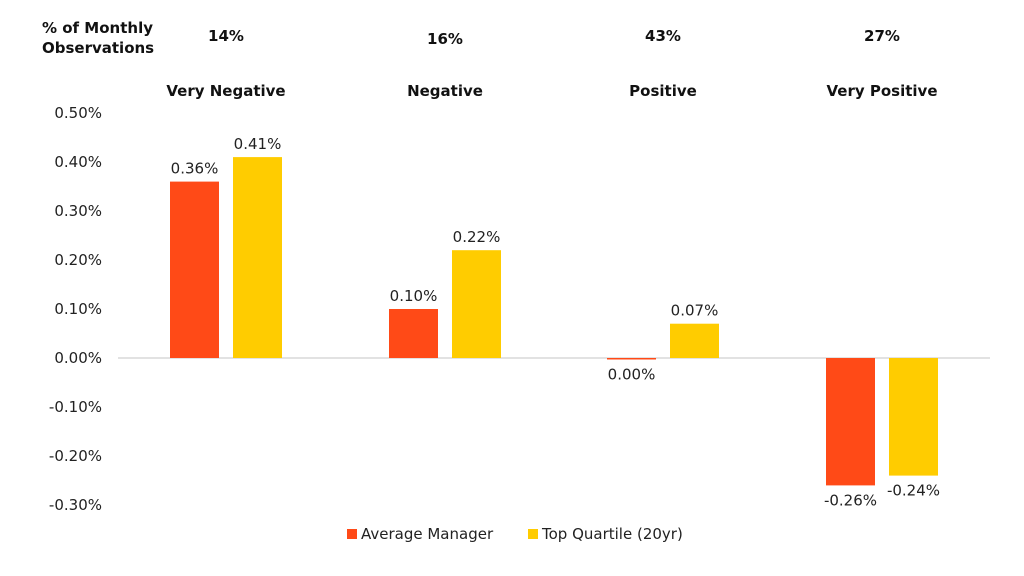  What do you see at coordinates (427, 534) in the screenshot?
I see `legend-label: Average Manager` at bounding box center [427, 534].